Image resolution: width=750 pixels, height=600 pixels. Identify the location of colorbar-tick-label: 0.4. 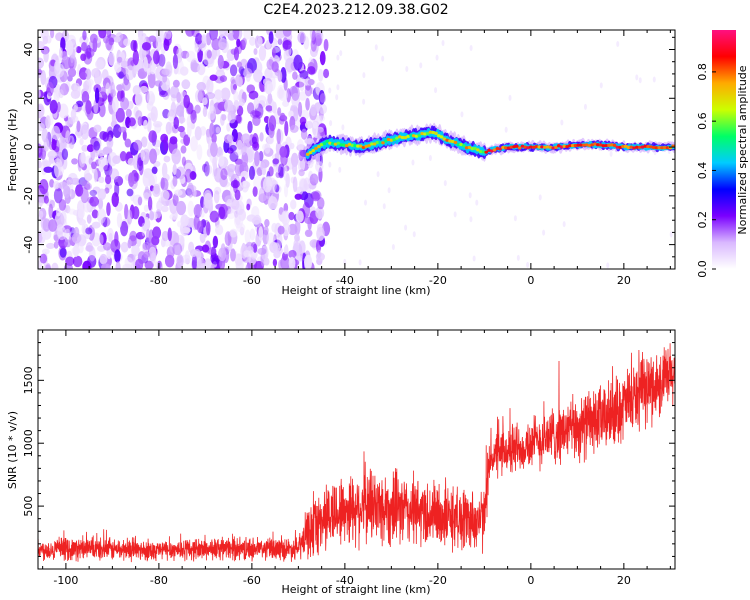
(702, 171).